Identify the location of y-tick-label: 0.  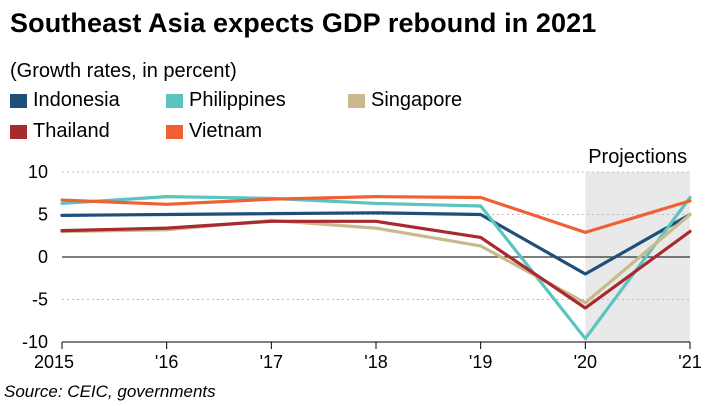
(43, 257).